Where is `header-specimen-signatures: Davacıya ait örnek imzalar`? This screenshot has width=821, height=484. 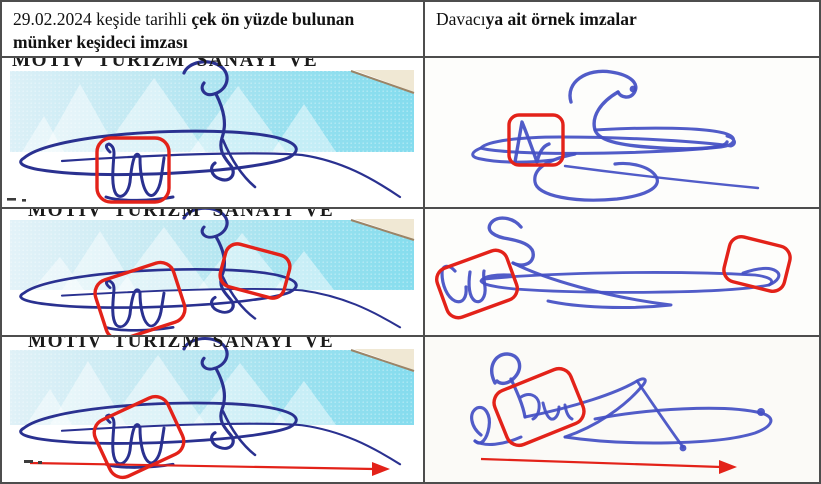
header-specimen-signatures: Davacıya ait örnek imzalar is located at coordinates (622, 30).